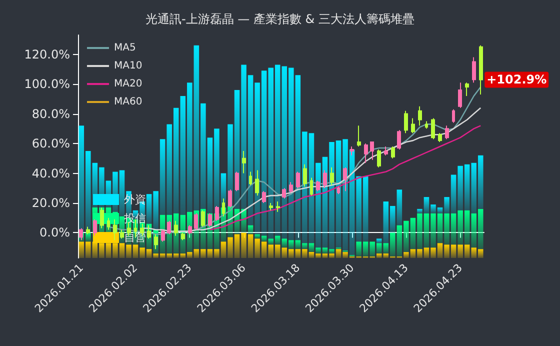 This screenshot has height=346, width=560. Describe the element at coordinates (516, 79) in the screenshot. I see `text: +102.9%` at that location.